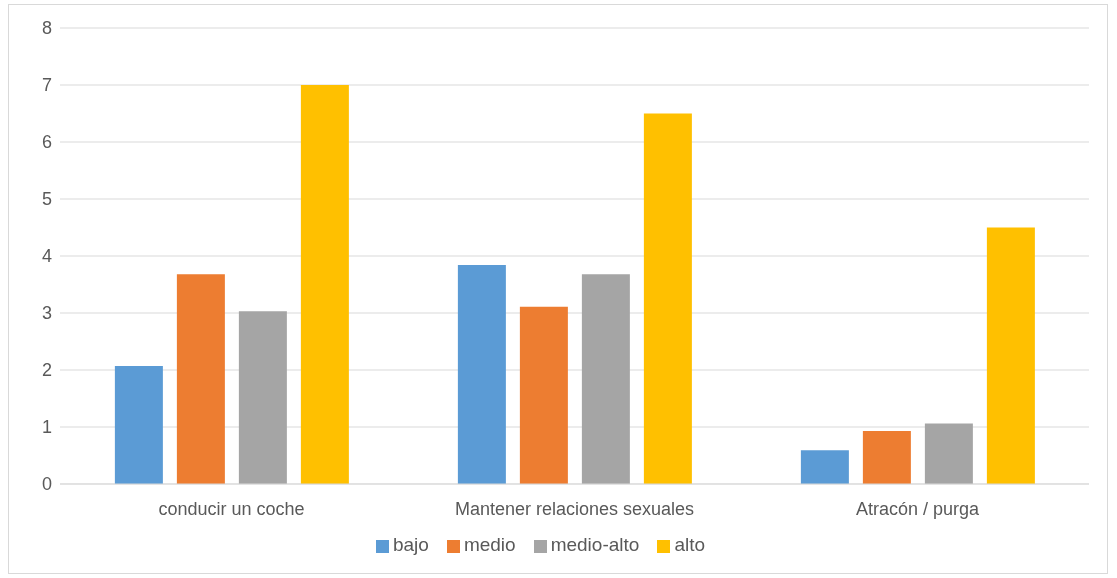  I want to click on y-tick-label: 1, so click(46, 427).